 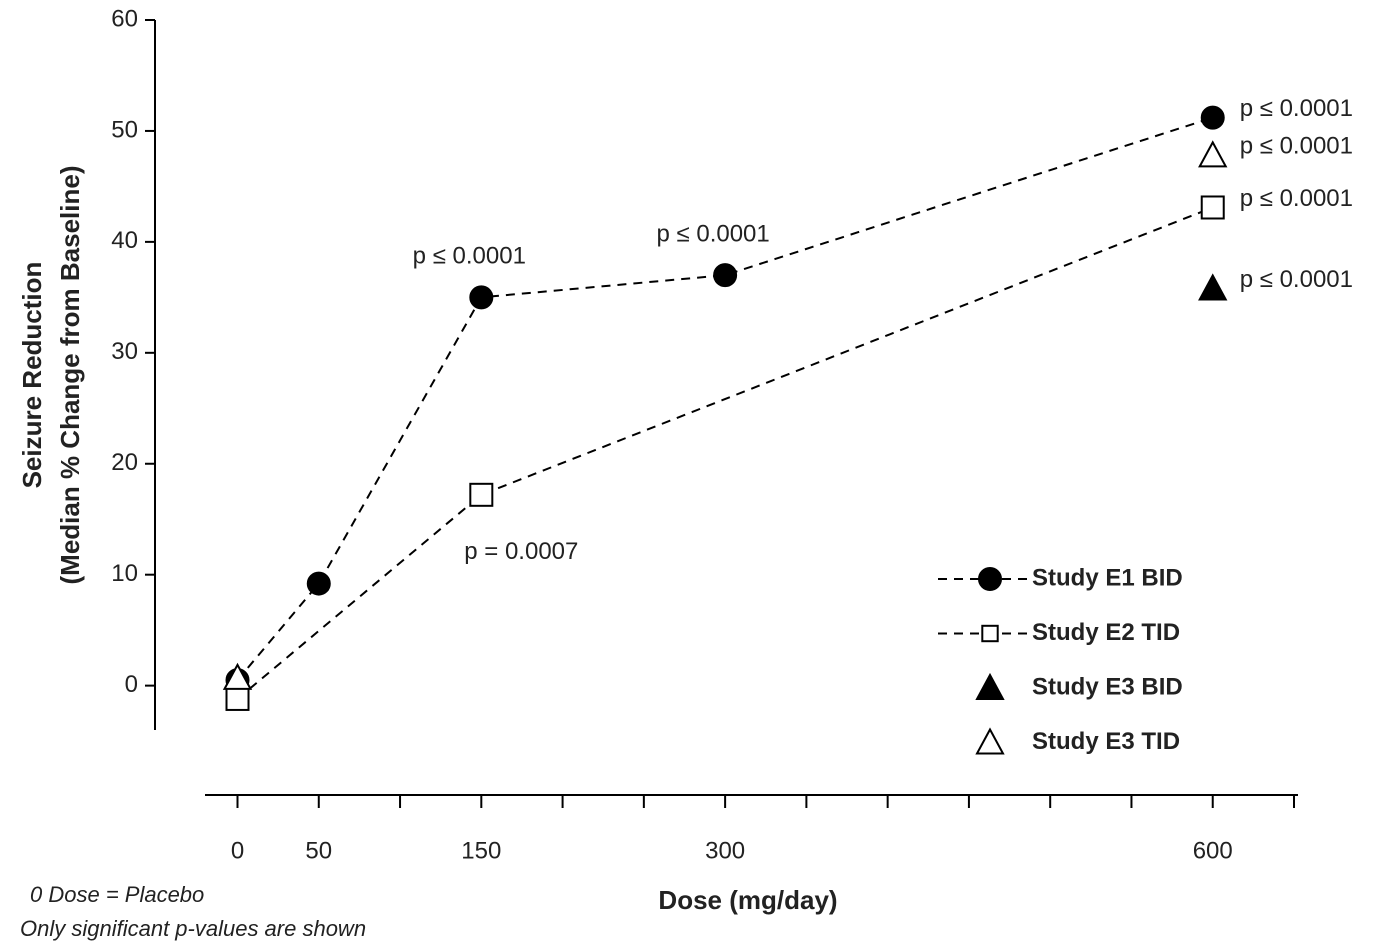 I want to click on x-tick-label: 50, so click(x=318, y=850).